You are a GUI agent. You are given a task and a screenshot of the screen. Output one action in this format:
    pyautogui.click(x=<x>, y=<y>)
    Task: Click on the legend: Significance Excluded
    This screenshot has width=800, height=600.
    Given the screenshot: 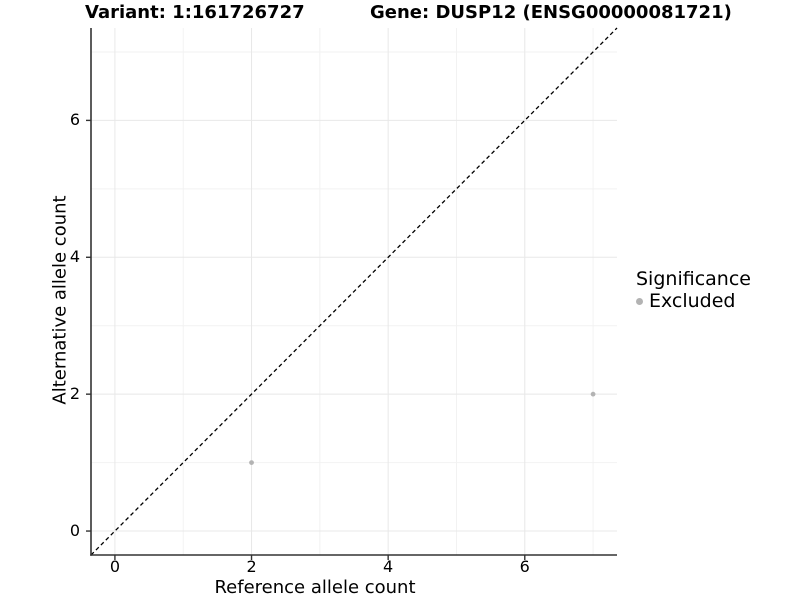 What is the action you would take?
    pyautogui.click(x=693, y=290)
    